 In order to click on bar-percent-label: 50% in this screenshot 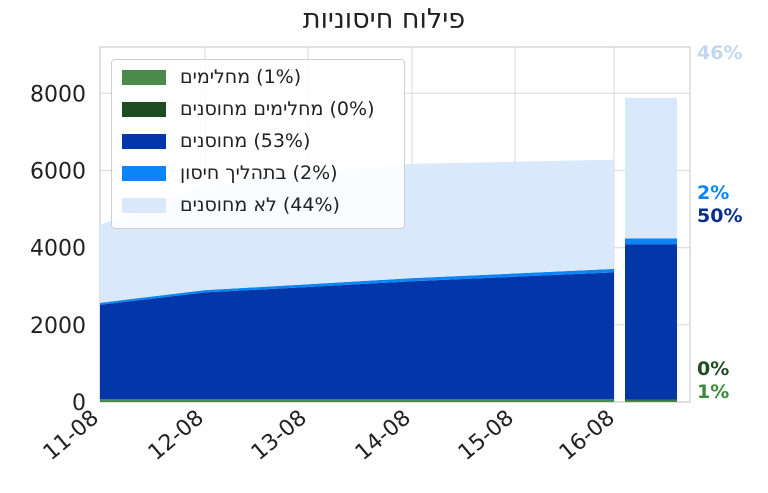, I will do `click(719, 216)`.